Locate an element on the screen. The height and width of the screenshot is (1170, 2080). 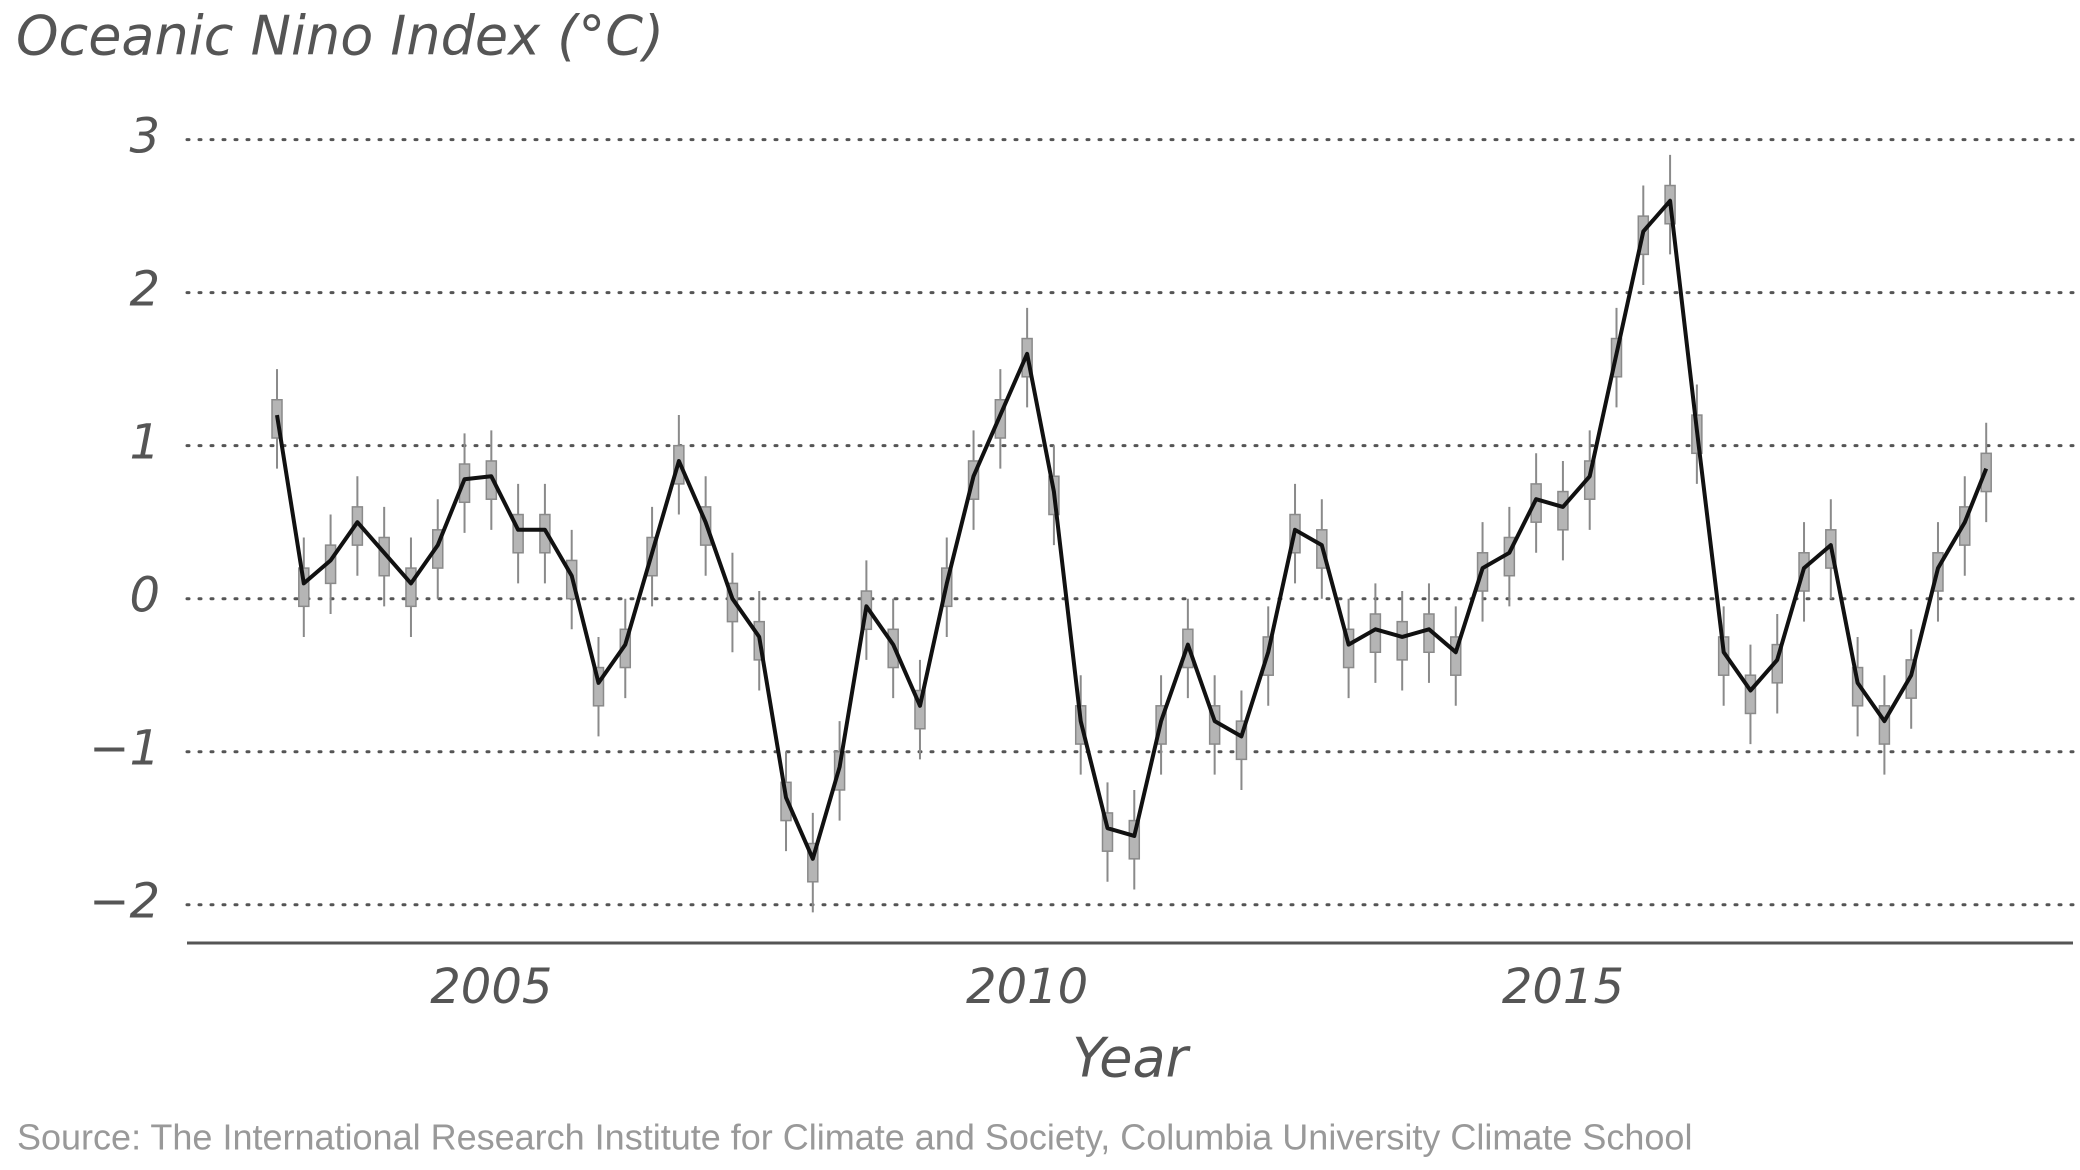
y-tick-label: −1 is located at coordinates (124, 749).